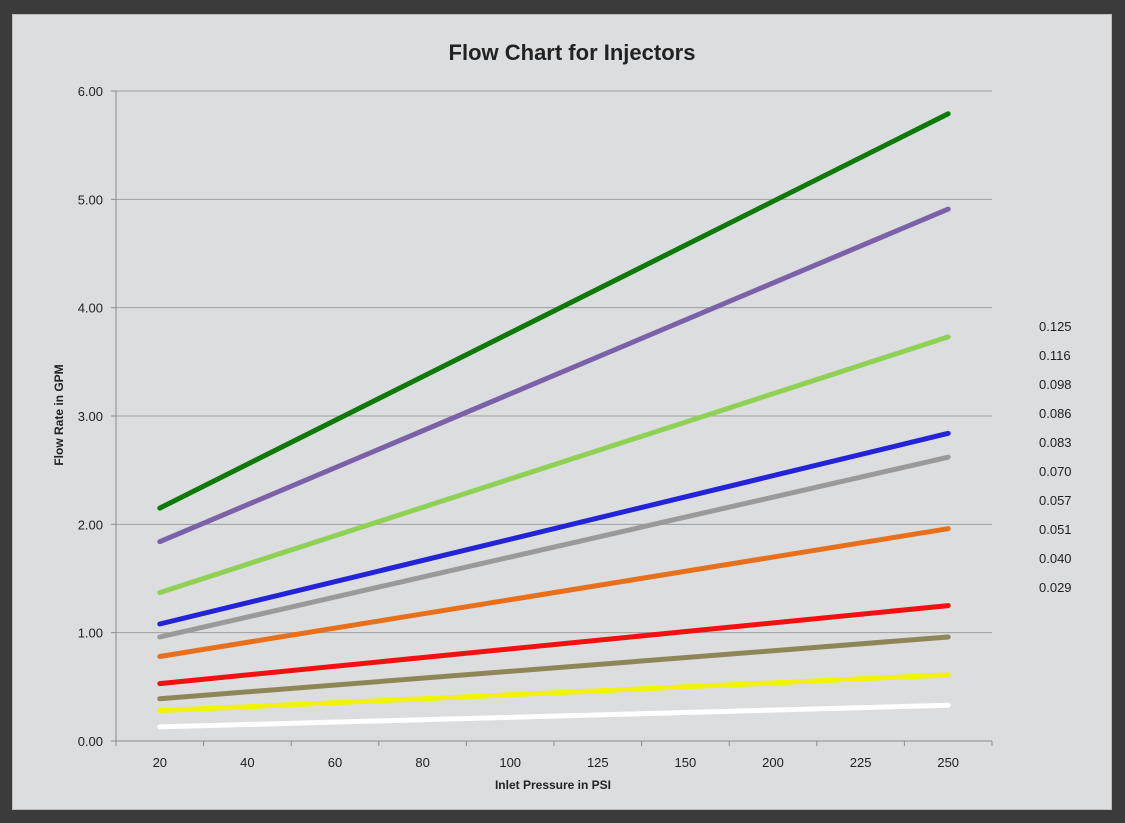 The image size is (1125, 823). I want to click on y-tick-label: 3.00, so click(90, 416).